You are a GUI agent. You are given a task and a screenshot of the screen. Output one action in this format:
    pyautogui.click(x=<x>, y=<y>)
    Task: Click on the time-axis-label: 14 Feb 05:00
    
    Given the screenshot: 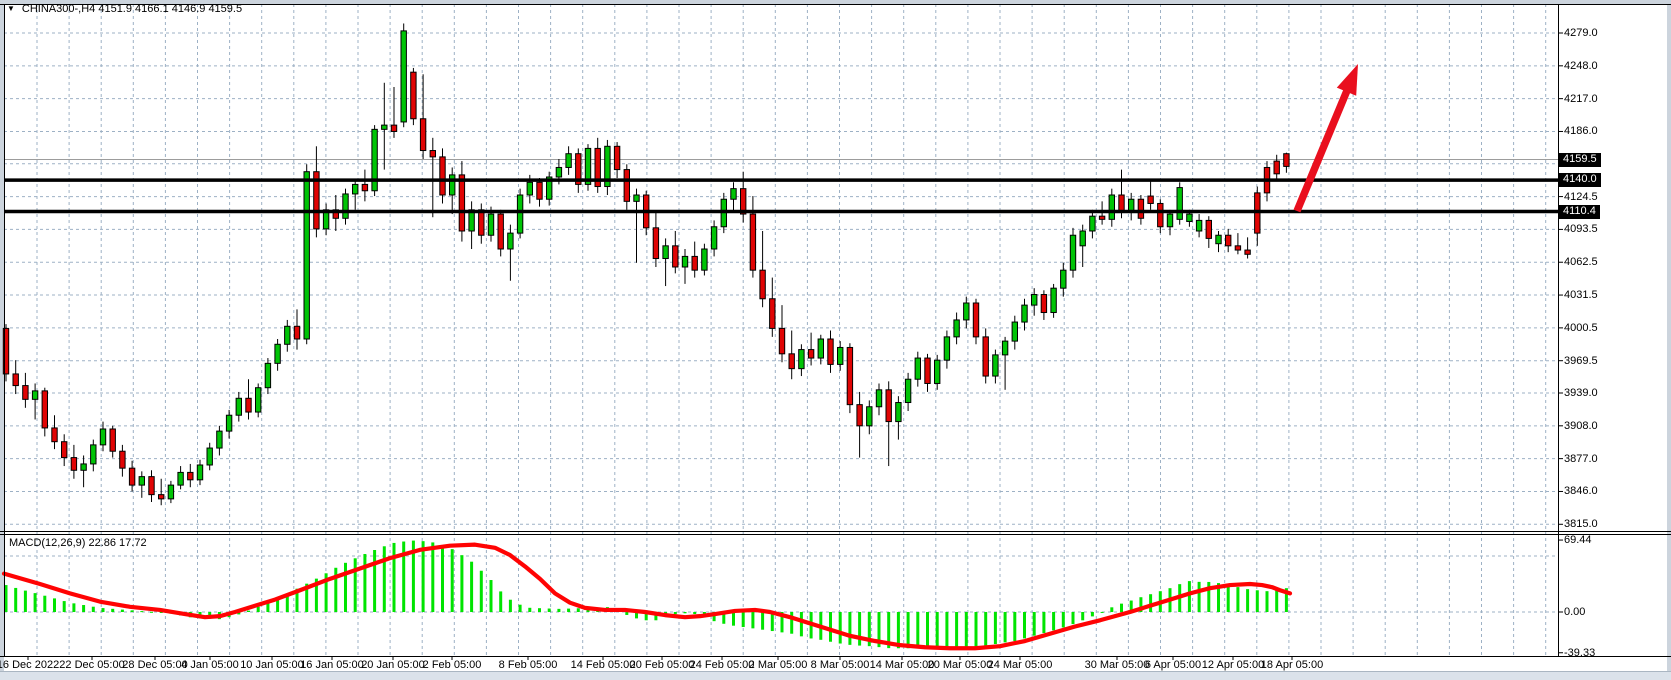 What is the action you would take?
    pyautogui.click(x=603, y=665)
    